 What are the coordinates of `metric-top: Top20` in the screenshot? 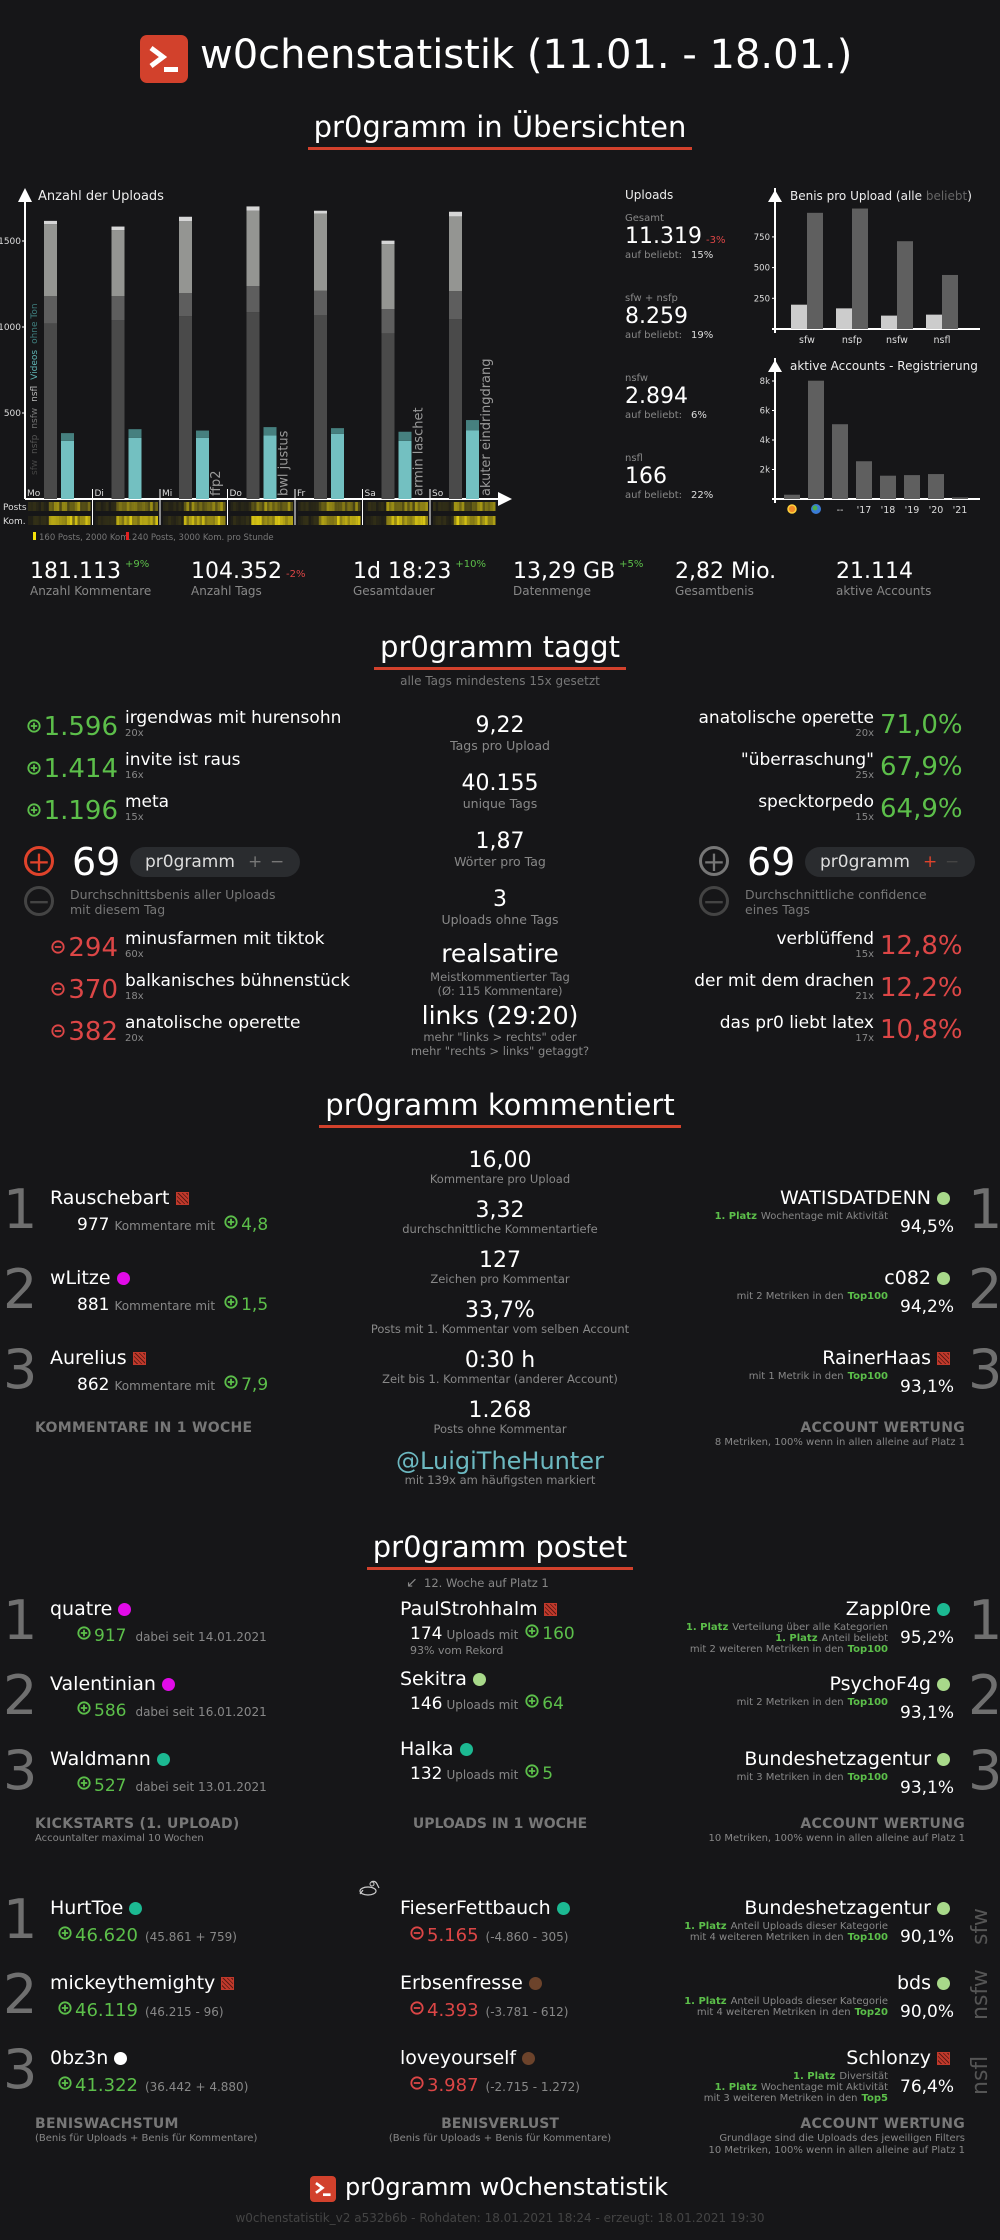 It's located at (871, 2012).